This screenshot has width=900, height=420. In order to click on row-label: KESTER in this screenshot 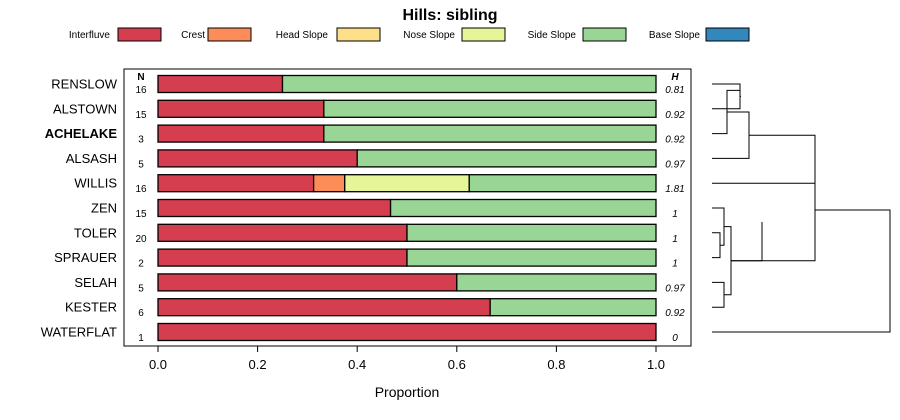, I will do `click(91, 307)`.